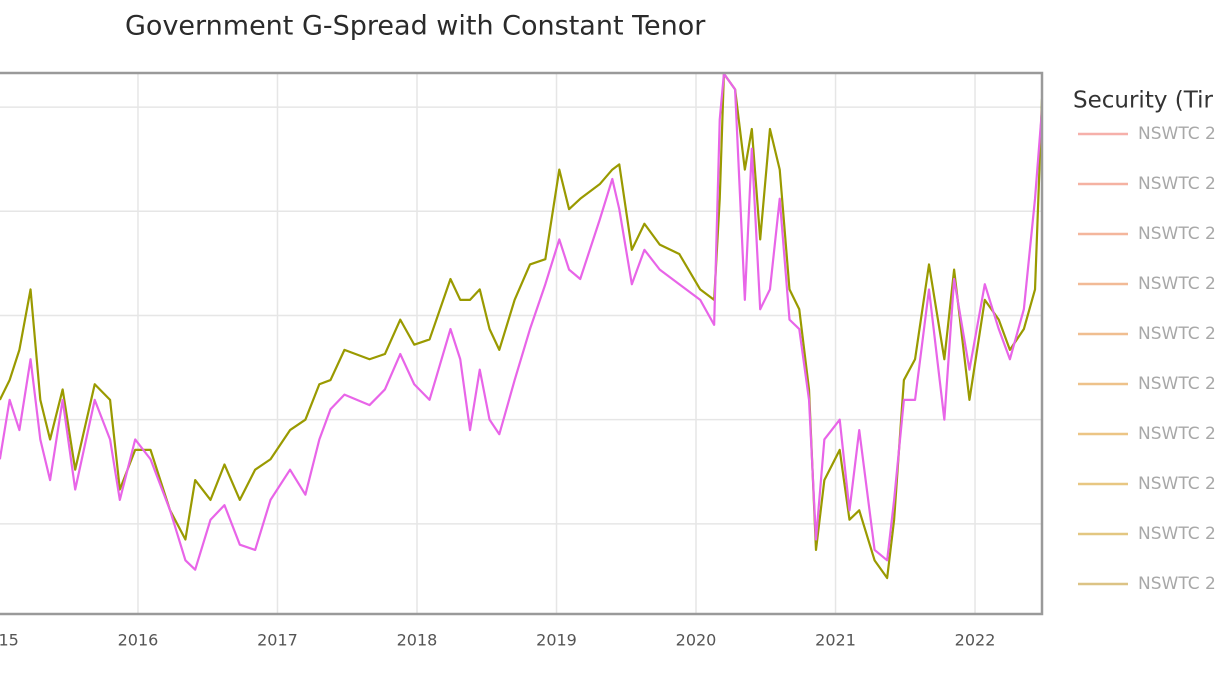 Image resolution: width=1226 pixels, height=690 pixels. What do you see at coordinates (556, 640) in the screenshot?
I see `x-tick-label: 2019` at bounding box center [556, 640].